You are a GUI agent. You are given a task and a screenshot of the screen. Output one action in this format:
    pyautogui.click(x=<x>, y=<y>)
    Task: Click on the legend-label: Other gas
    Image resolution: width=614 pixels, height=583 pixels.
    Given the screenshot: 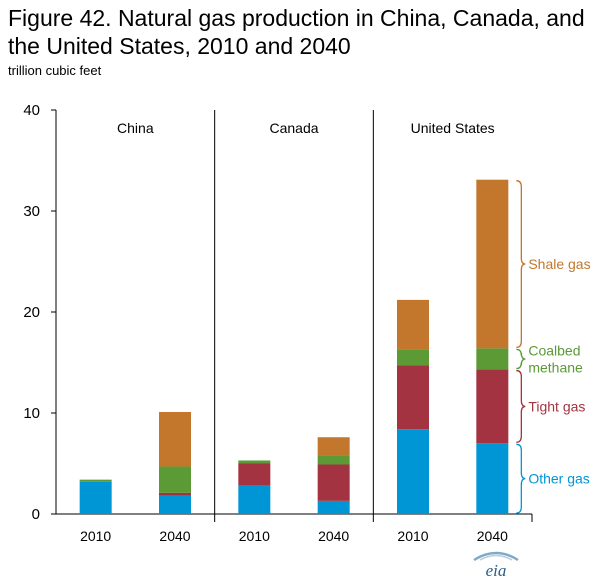 What is the action you would take?
    pyautogui.click(x=558, y=479)
    